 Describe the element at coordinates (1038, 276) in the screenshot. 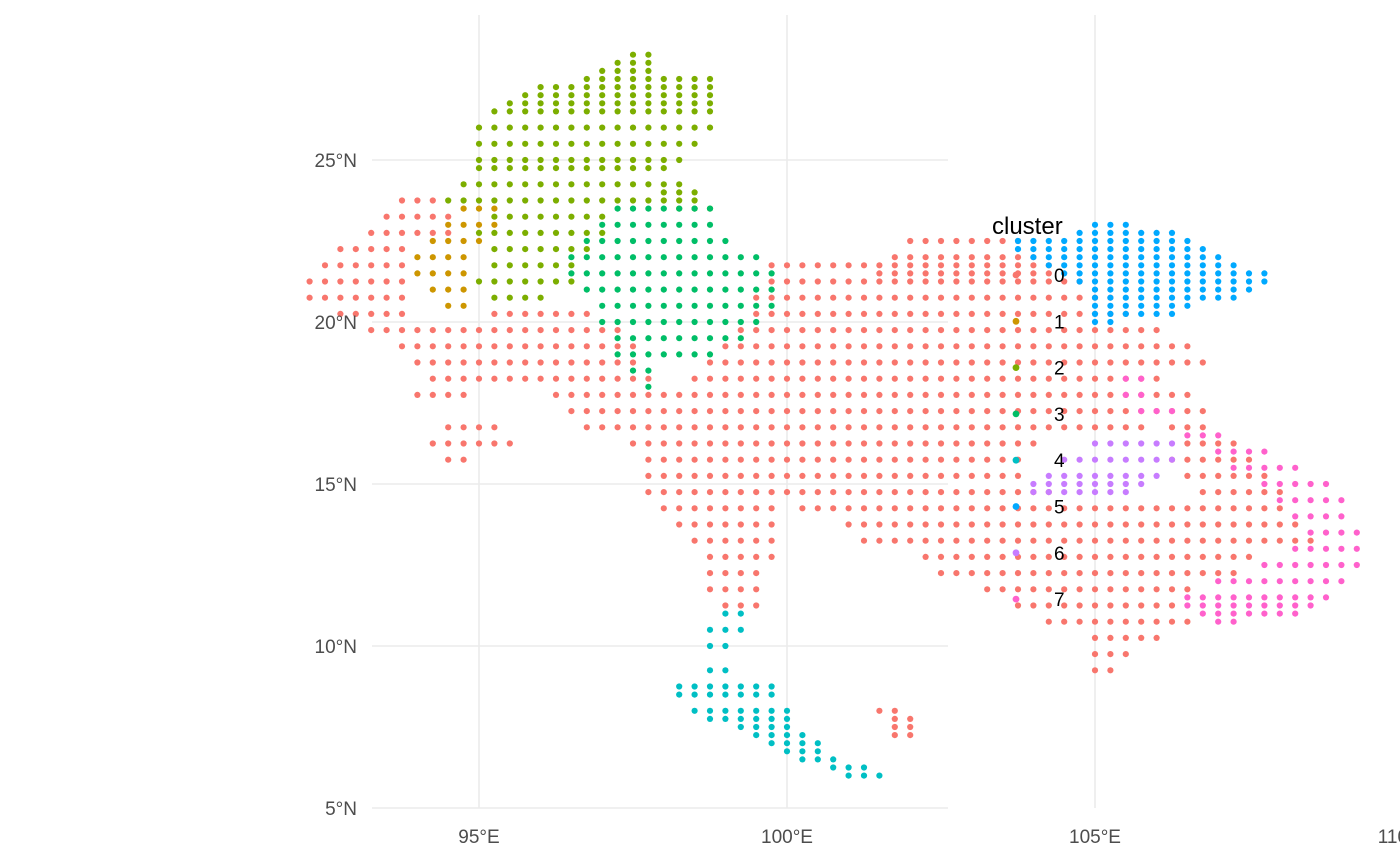

I see `legend-item-0: 0` at that location.